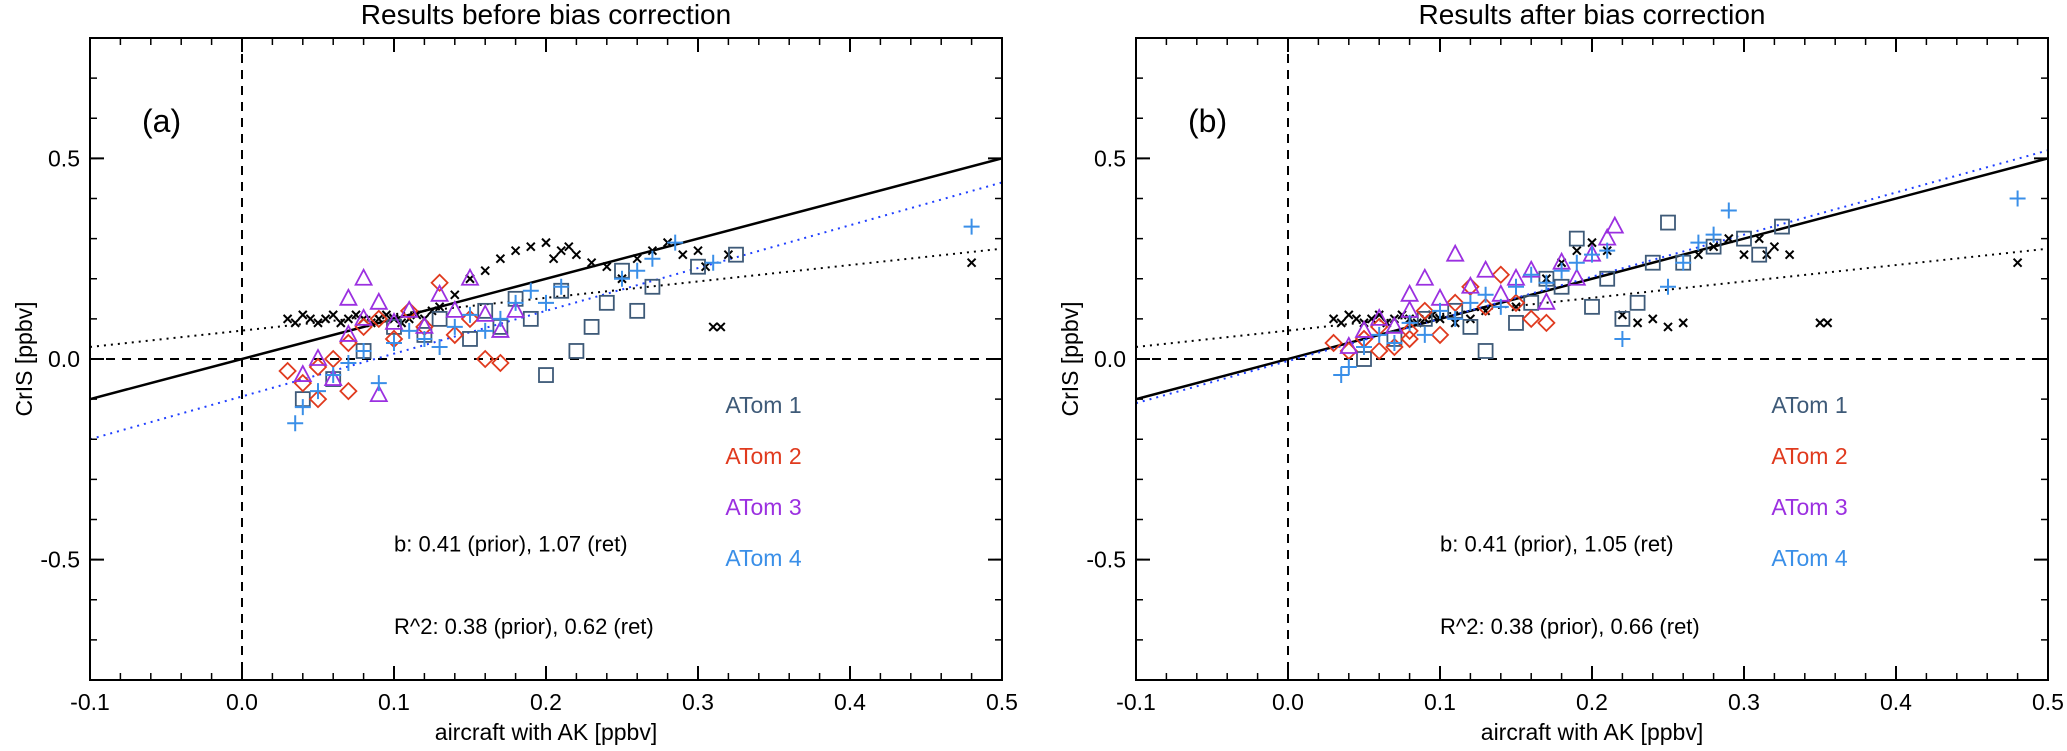 The width and height of the screenshot is (2067, 751). I want to click on slope-annotation: b: 0.41 (prior), 1.07 (ret), so click(511, 544).